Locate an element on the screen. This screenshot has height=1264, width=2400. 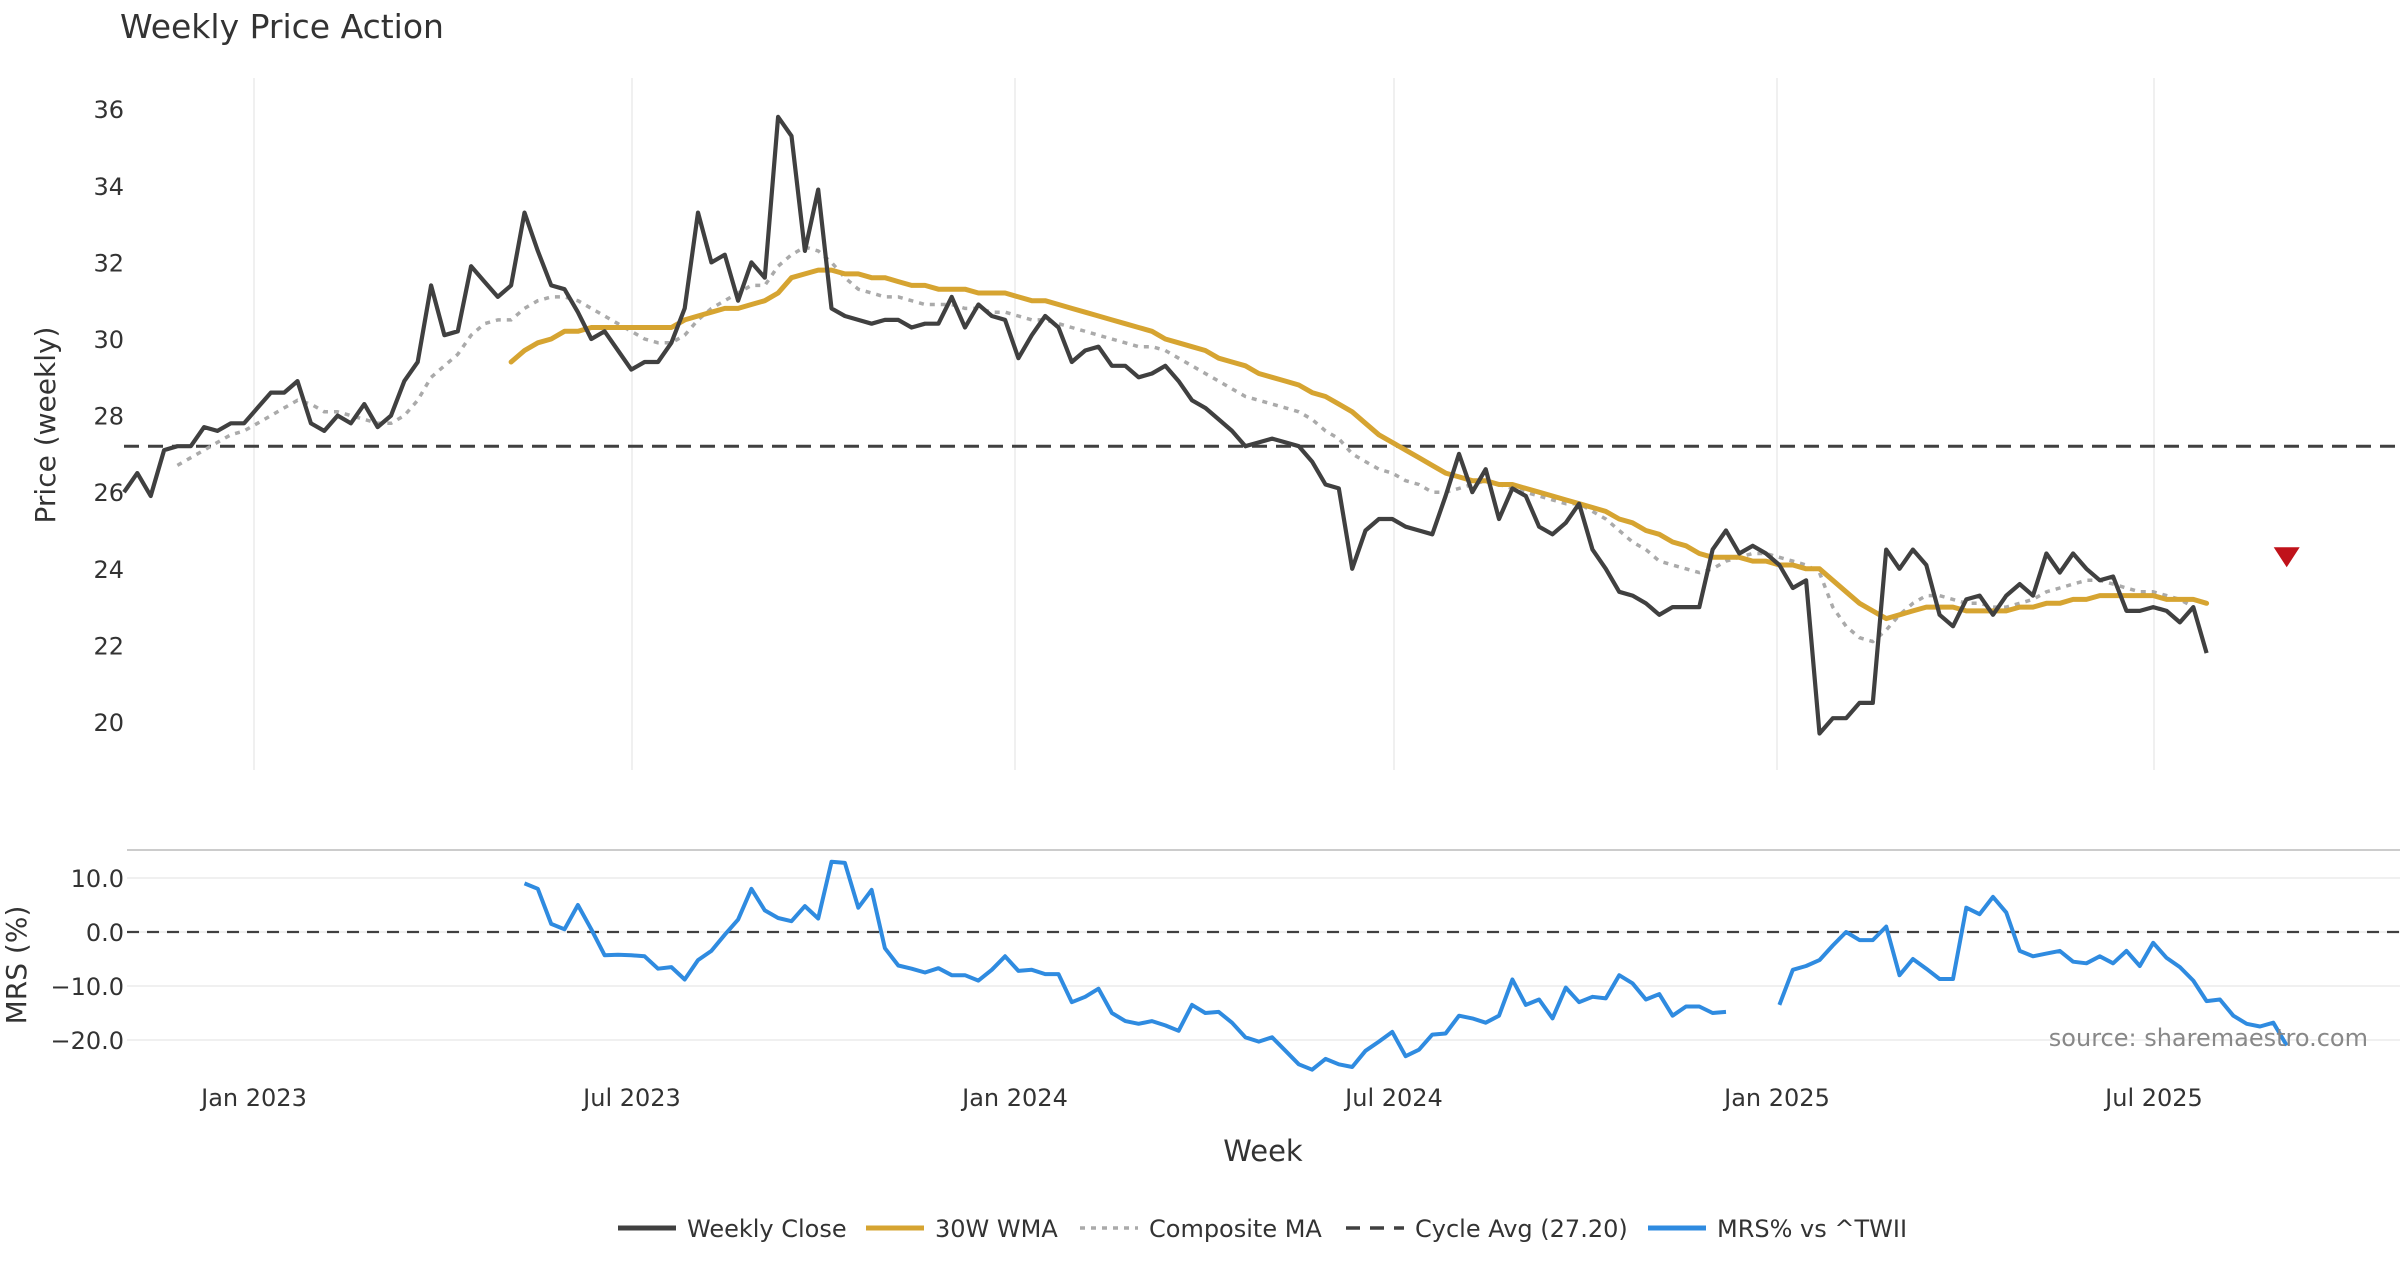
x-tick-label: Jan 2024 is located at coordinates (1014, 1098).